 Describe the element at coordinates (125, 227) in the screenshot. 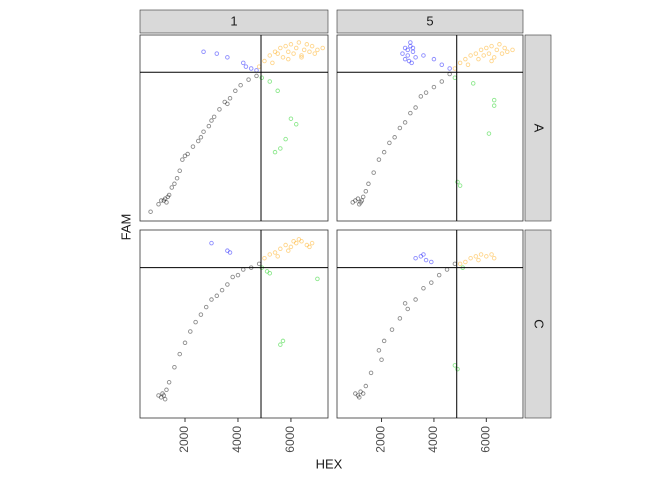

I see `y-axis-title: FAM` at that location.